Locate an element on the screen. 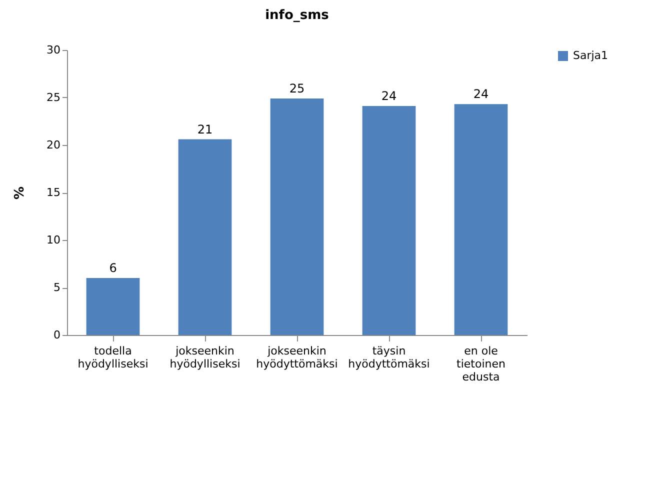 The image size is (651, 477). data-label: 6 is located at coordinates (113, 268).